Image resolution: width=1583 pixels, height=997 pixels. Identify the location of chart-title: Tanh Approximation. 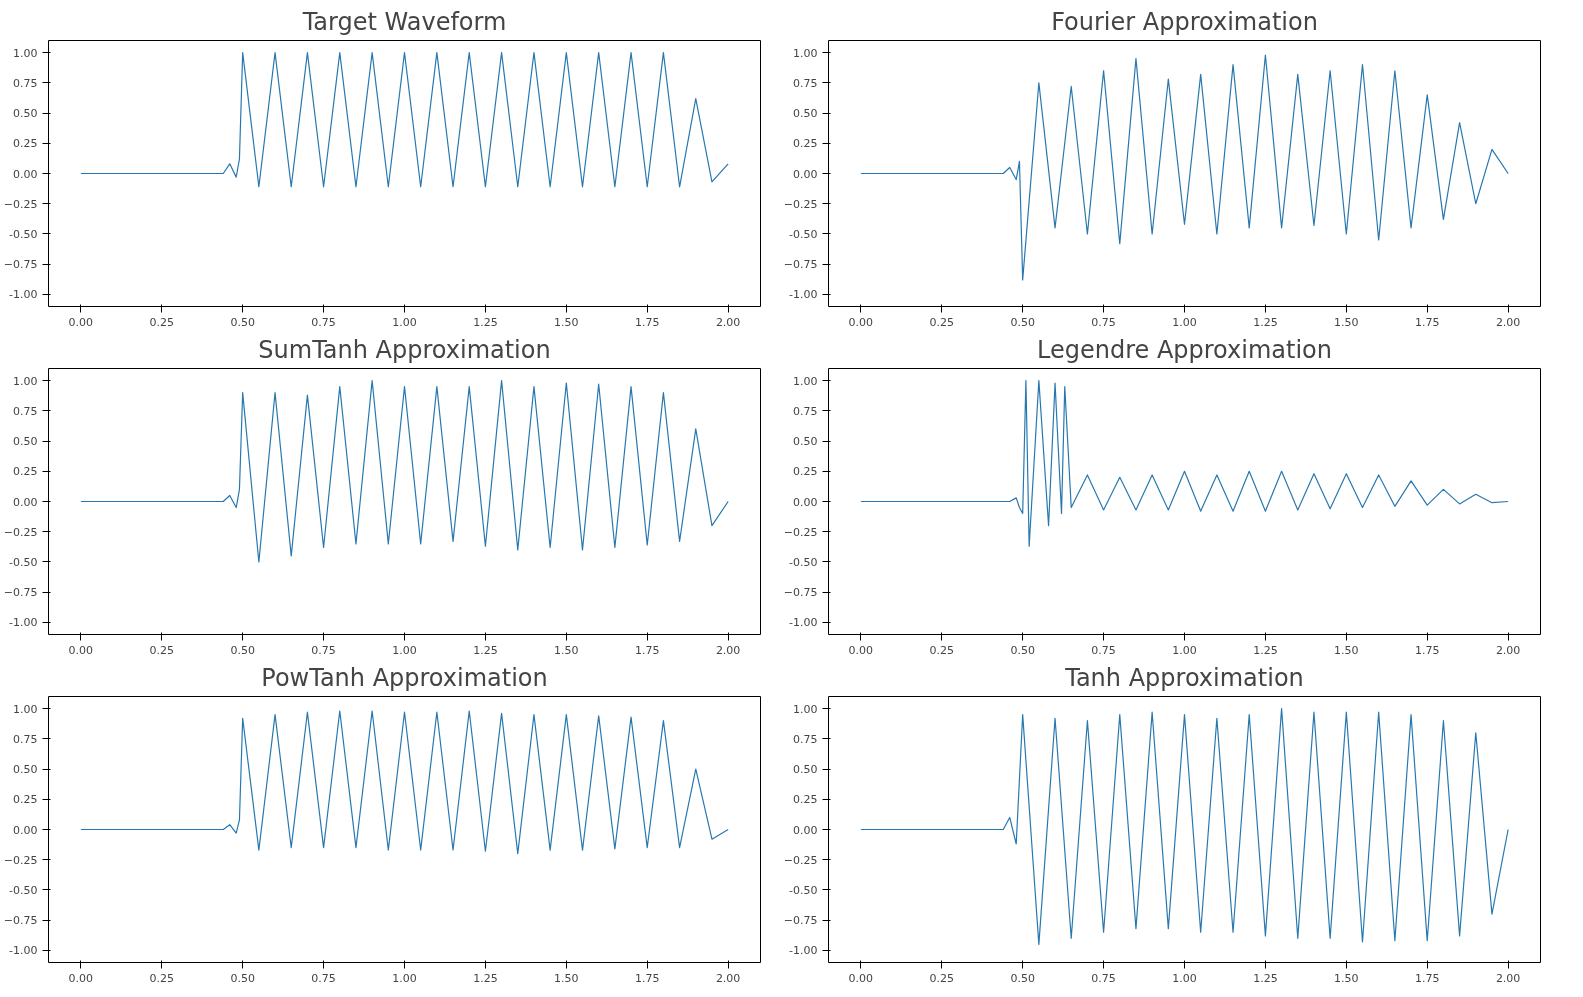
(1184, 677).